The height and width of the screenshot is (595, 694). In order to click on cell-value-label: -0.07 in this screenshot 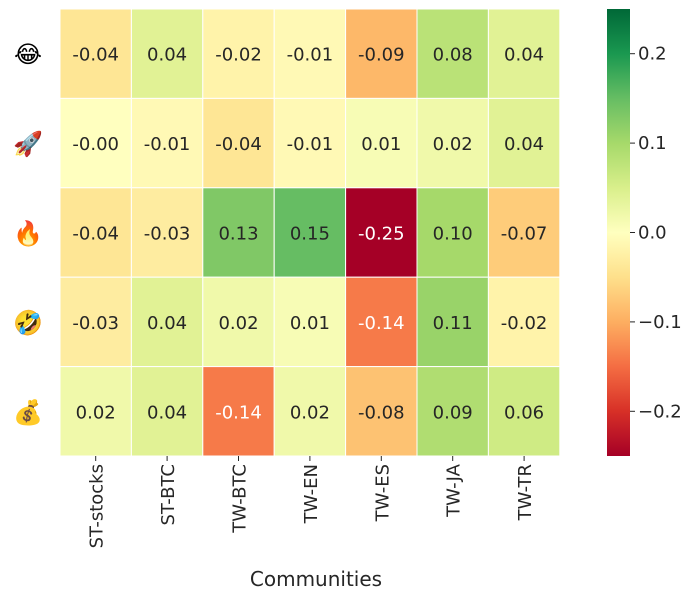, I will do `click(524, 234)`.